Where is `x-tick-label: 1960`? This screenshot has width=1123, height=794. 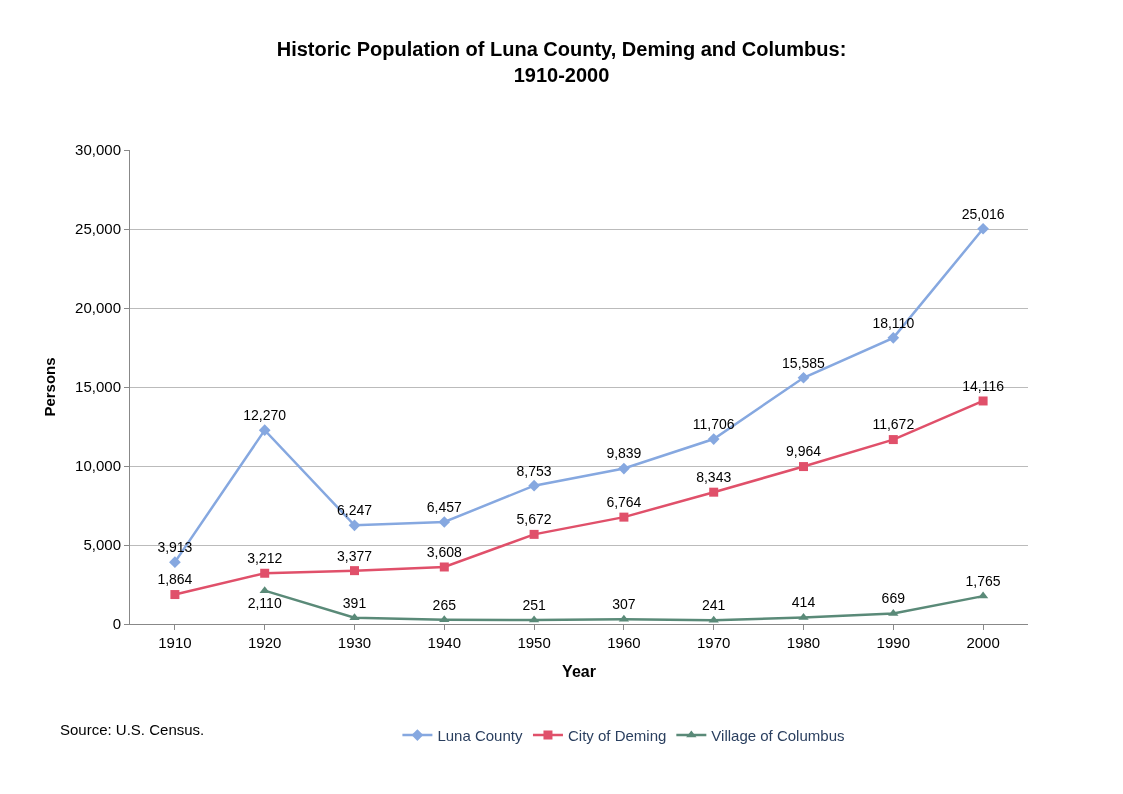 x-tick-label: 1960 is located at coordinates (624, 642).